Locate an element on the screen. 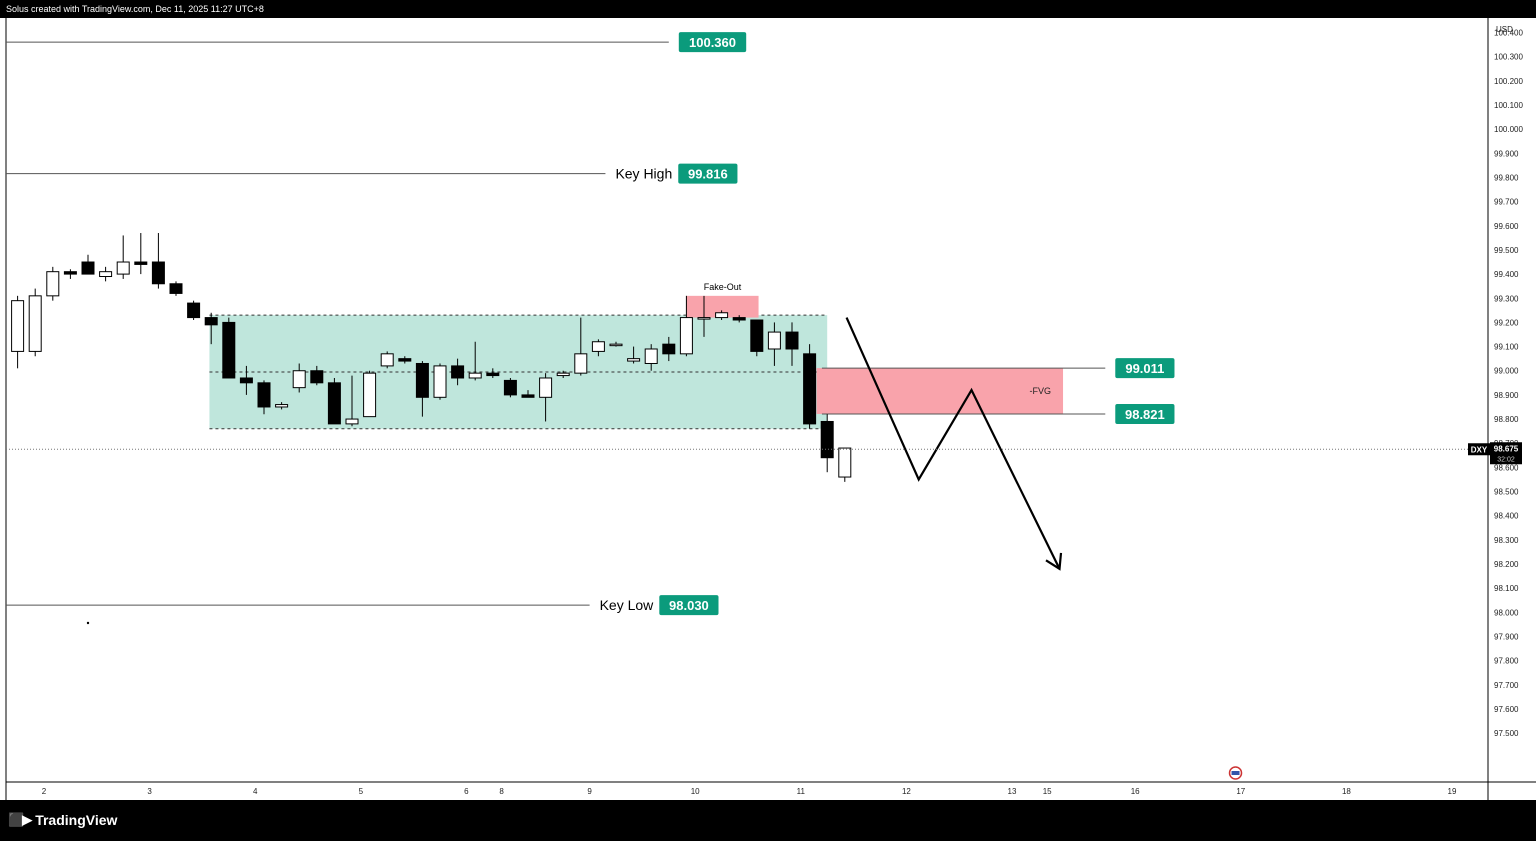  level-price-text-3: 99.011 is located at coordinates (1144, 368).